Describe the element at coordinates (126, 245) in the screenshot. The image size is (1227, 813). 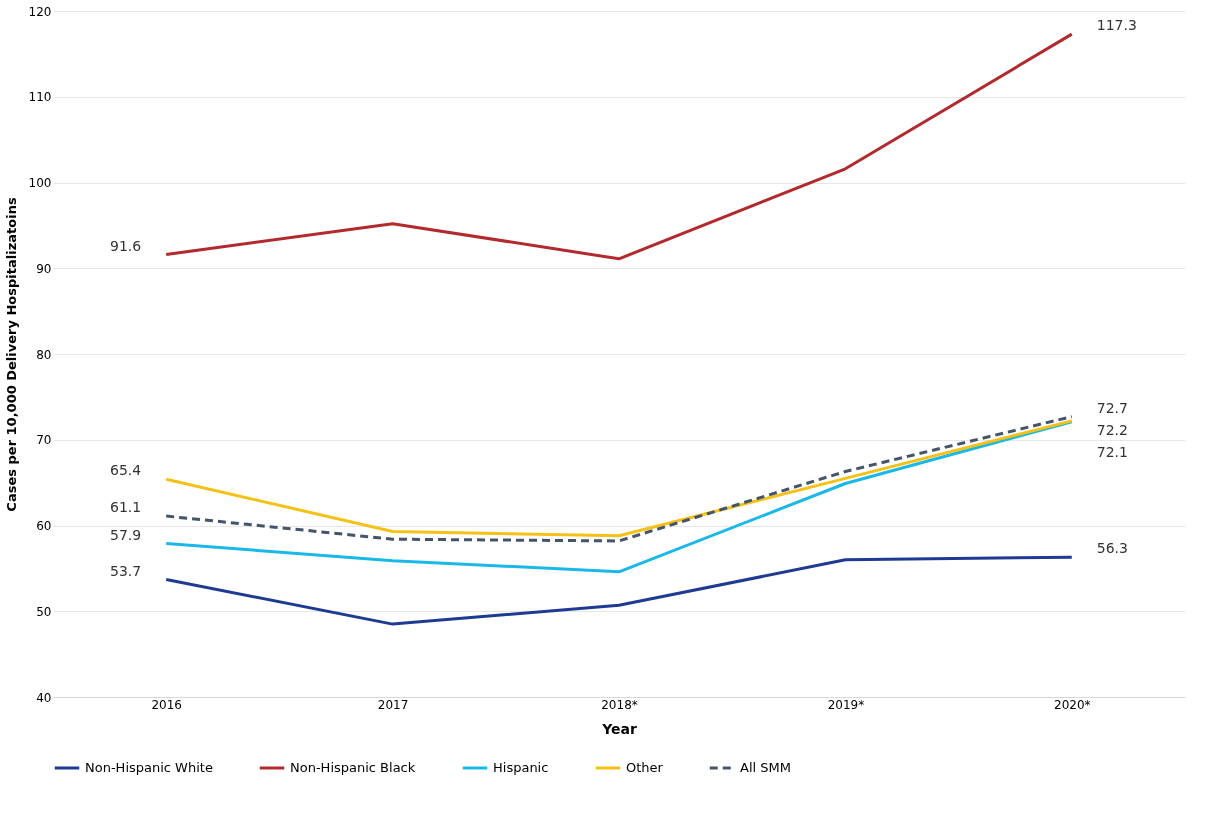
I see `data-label: 91.6` at that location.